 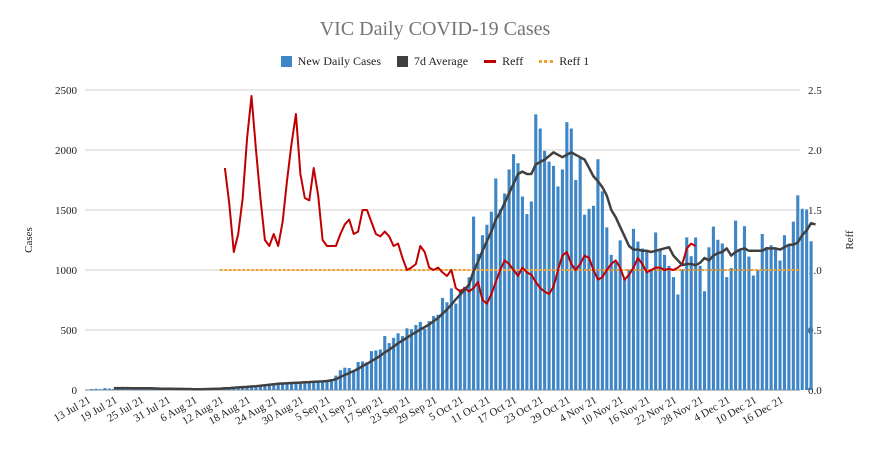 I want to click on legend-label-7d-average: 7d Average, so click(x=441, y=61).